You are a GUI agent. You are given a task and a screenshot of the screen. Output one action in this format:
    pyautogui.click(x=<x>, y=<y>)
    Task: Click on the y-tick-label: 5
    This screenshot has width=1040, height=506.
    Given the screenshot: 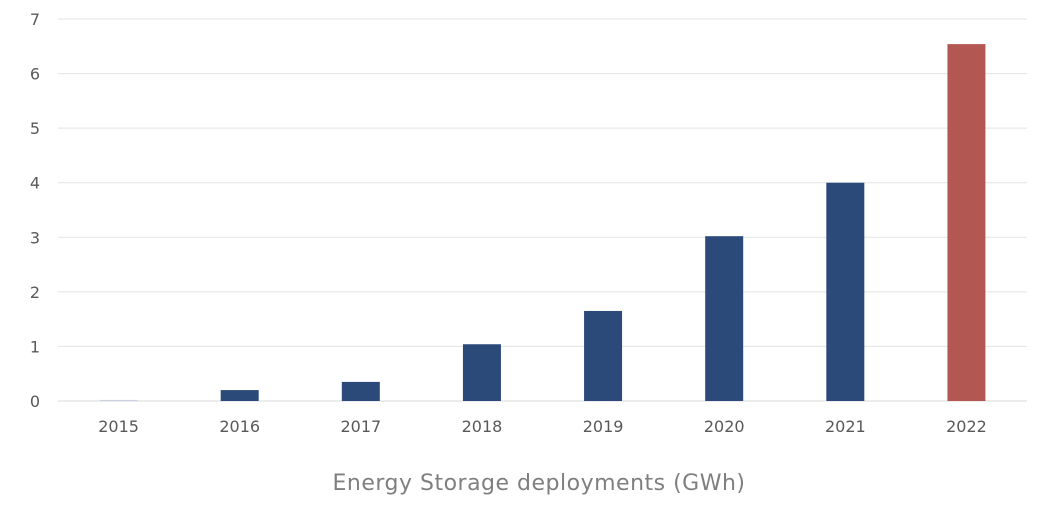 What is the action you would take?
    pyautogui.click(x=35, y=128)
    